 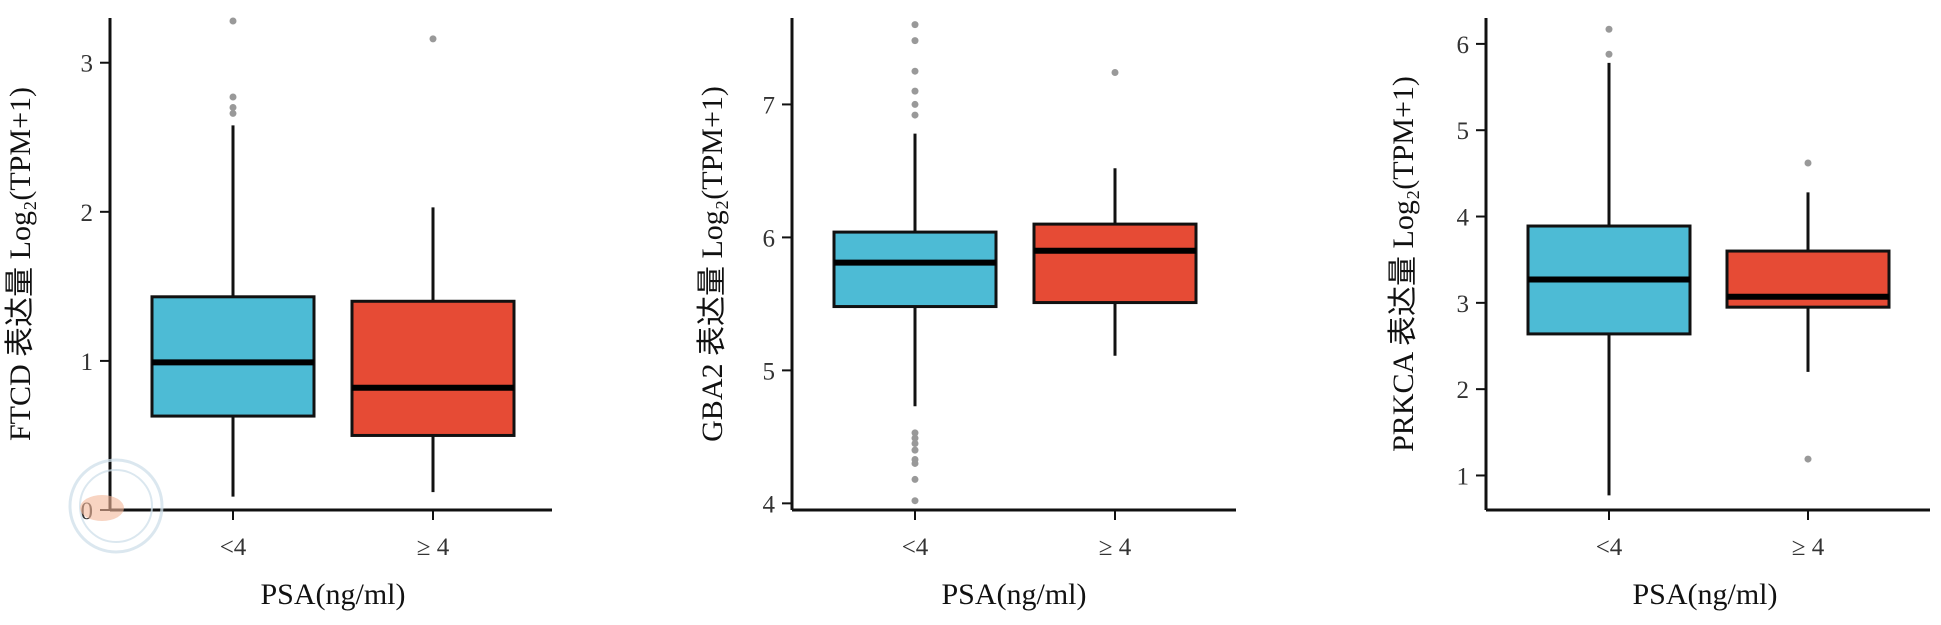 I want to click on y-axis-title: FTCD 表达量 Log₂(TPM+1), so click(x=20, y=264).